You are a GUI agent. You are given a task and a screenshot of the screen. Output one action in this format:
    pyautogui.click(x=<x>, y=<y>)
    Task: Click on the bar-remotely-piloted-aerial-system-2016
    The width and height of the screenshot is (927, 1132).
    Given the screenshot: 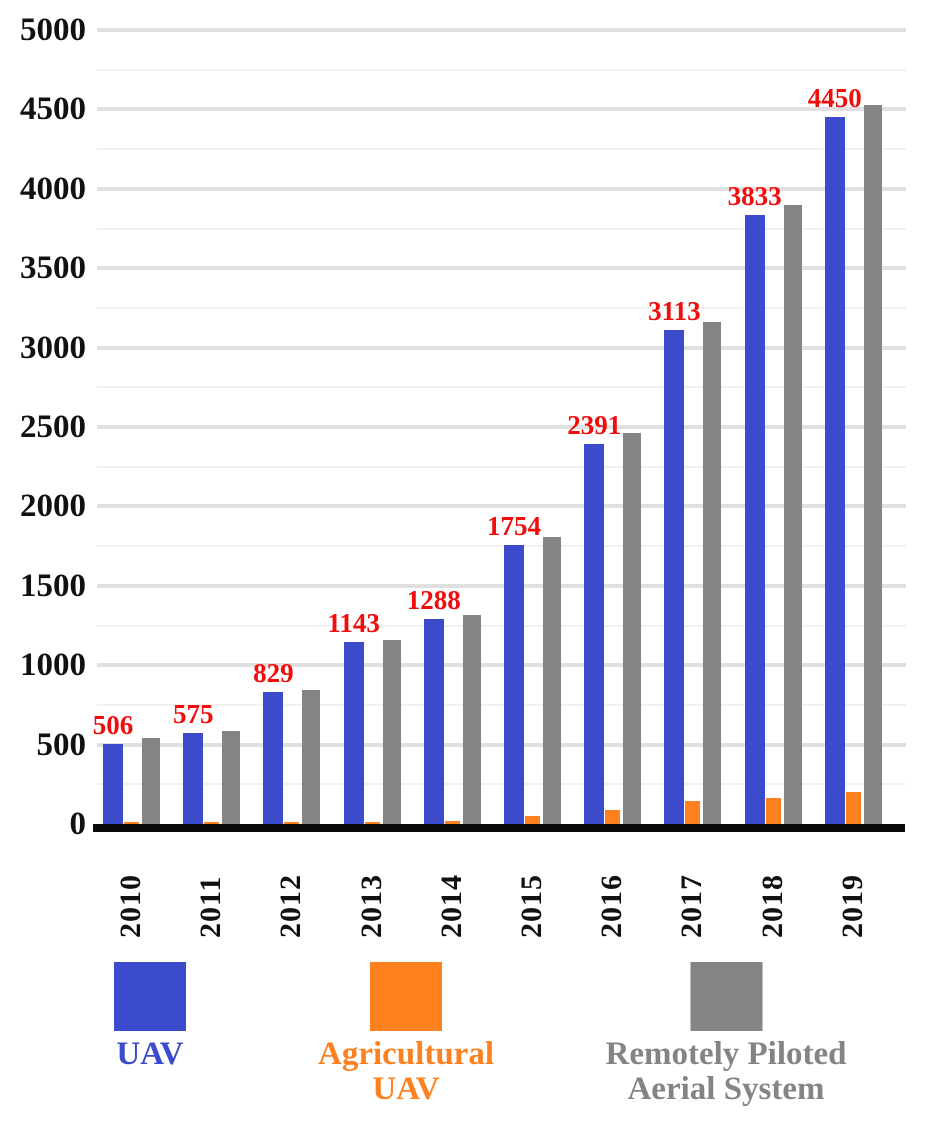 What is the action you would take?
    pyautogui.click(x=632, y=628)
    